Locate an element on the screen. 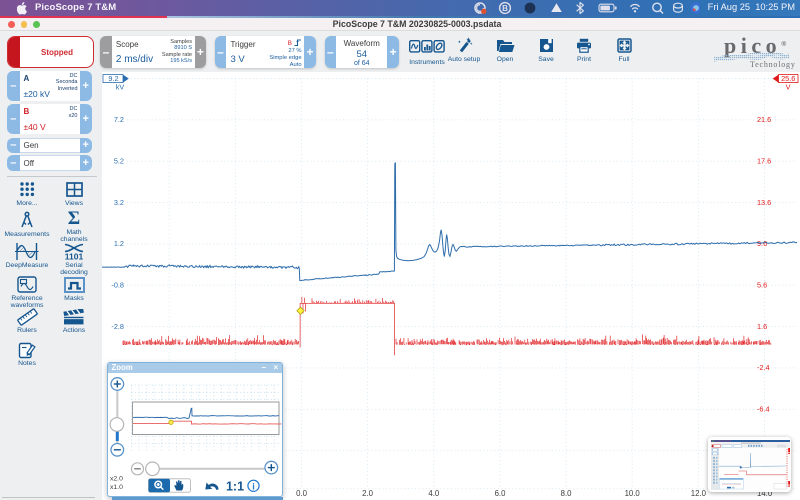  svg-text: 14.0 is located at coordinates (765, 493).